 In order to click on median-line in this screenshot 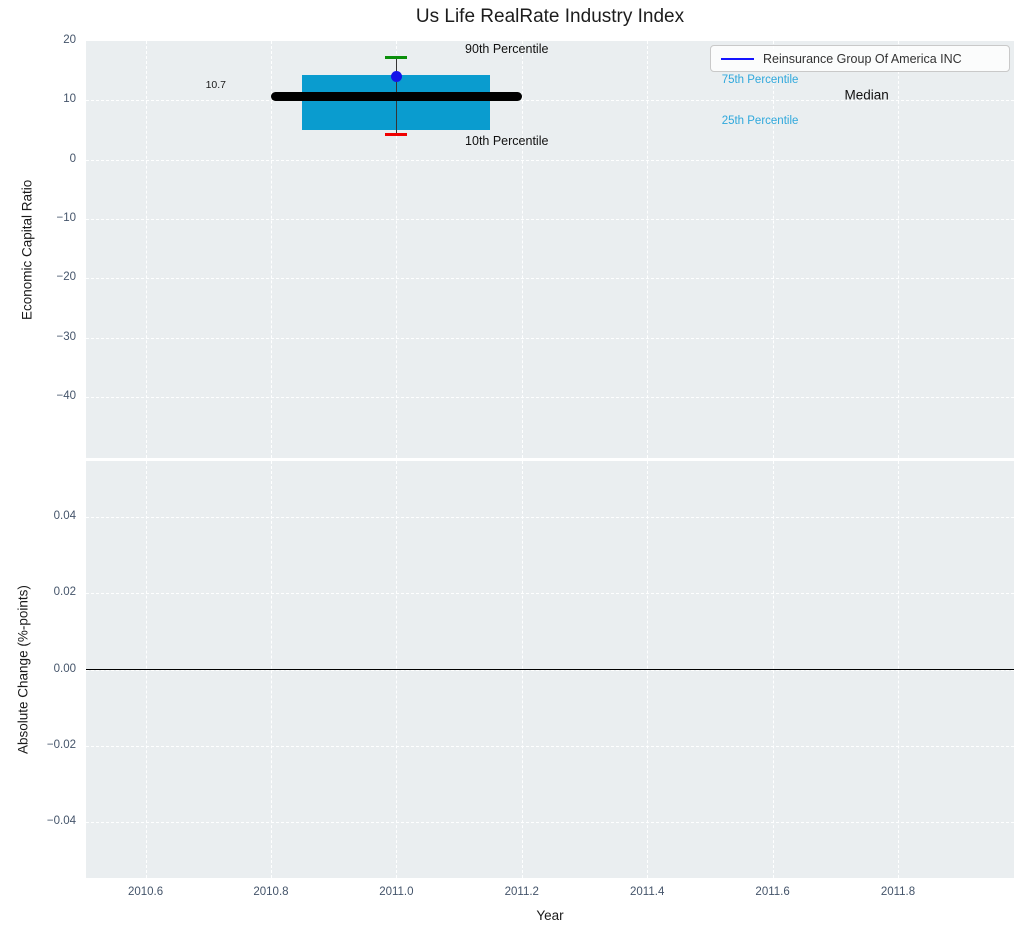, I will do `click(396, 96)`.